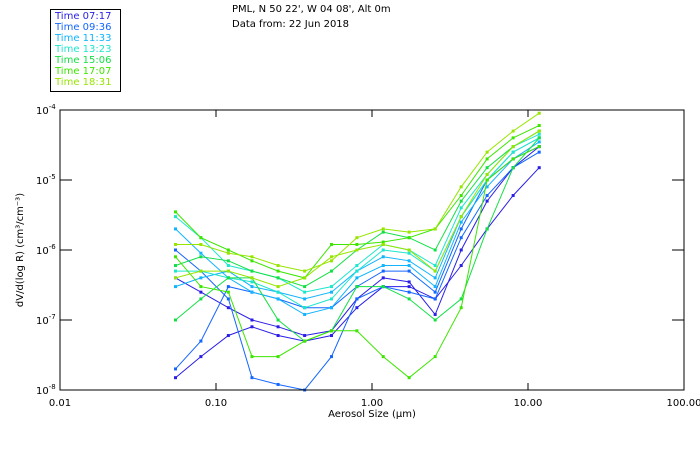  What do you see at coordinates (372, 403) in the screenshot?
I see `x-tick-label: 1.00` at bounding box center [372, 403].